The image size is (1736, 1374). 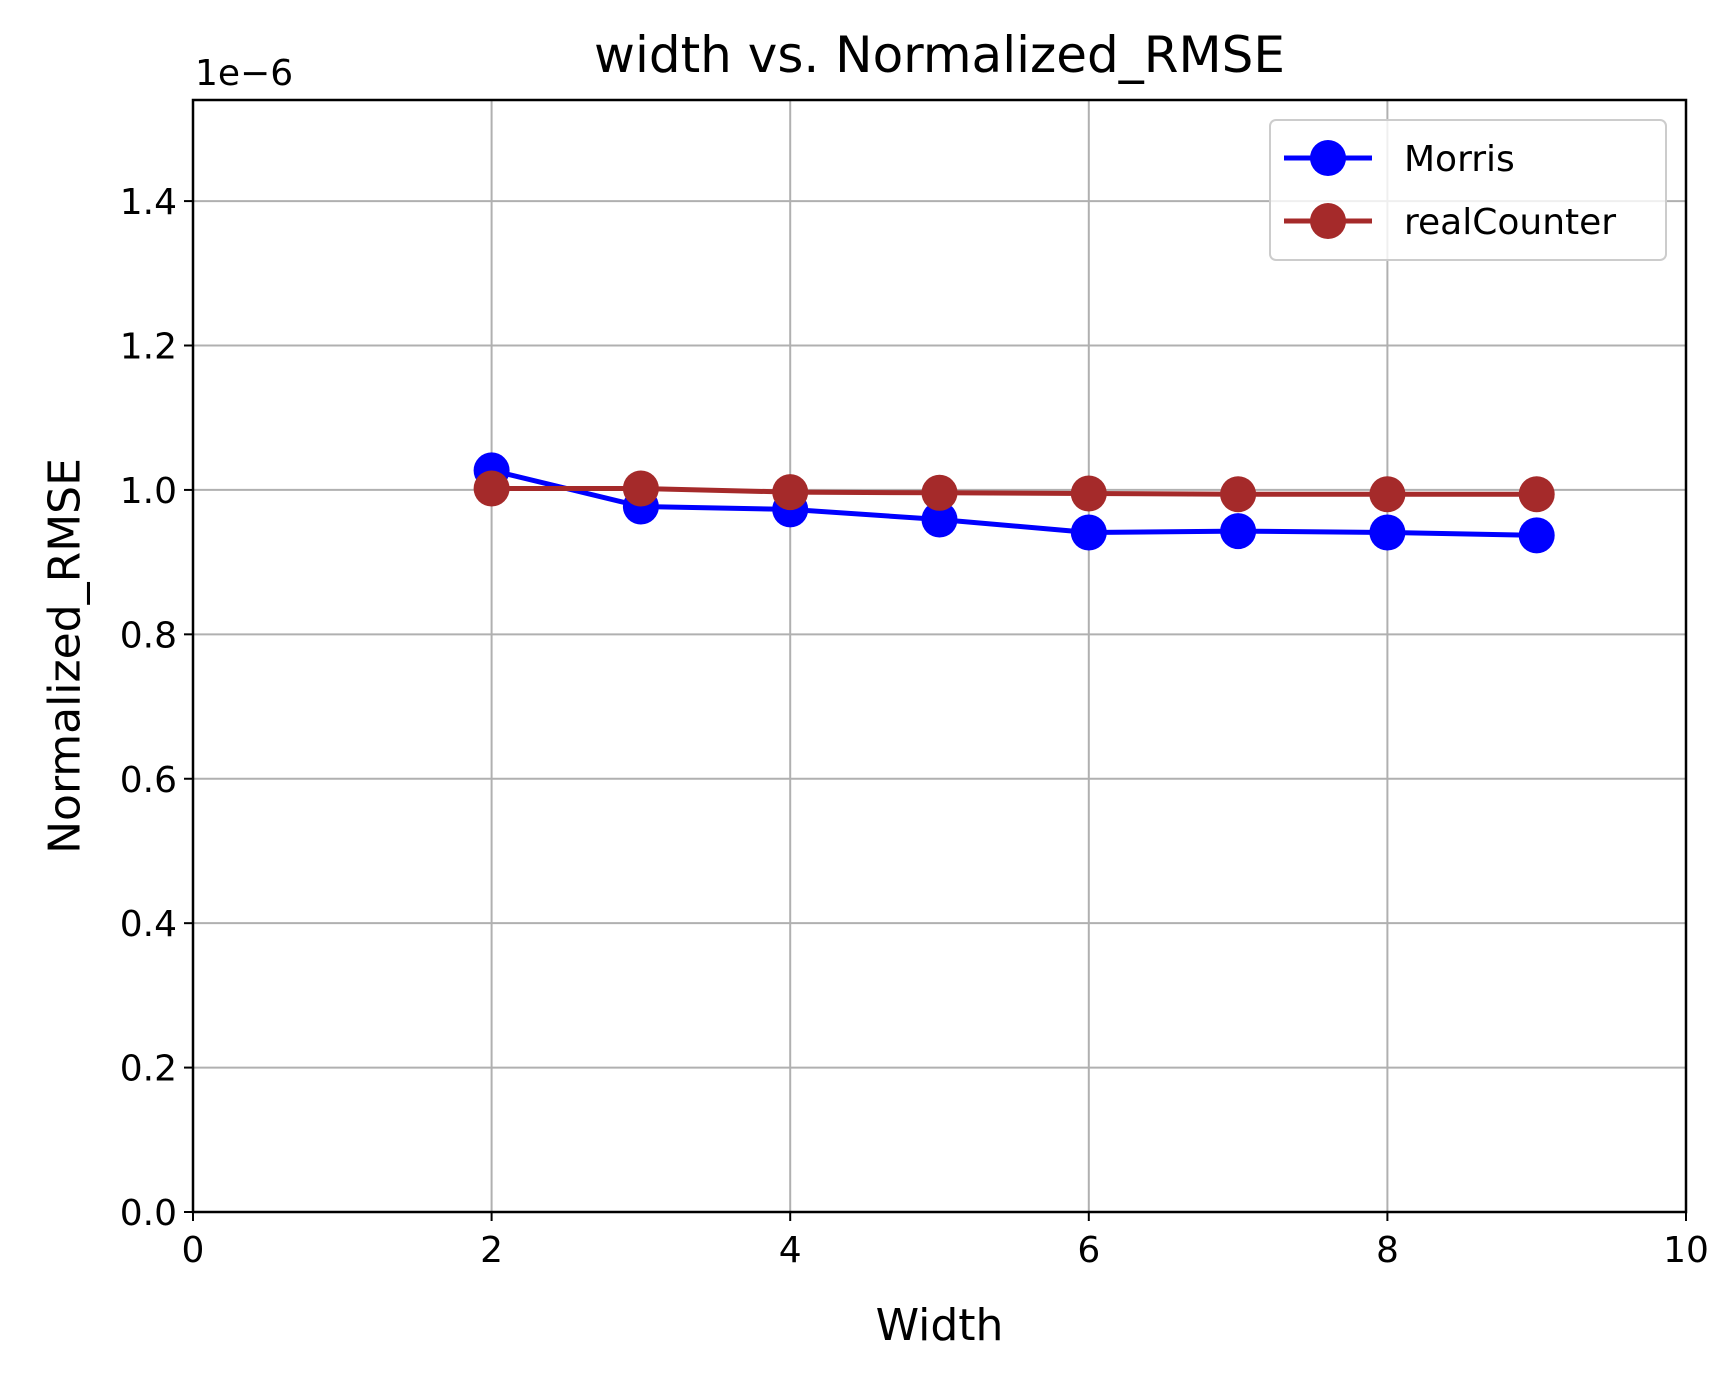 I want to click on x-tick-label: 4, so click(x=790, y=1250).